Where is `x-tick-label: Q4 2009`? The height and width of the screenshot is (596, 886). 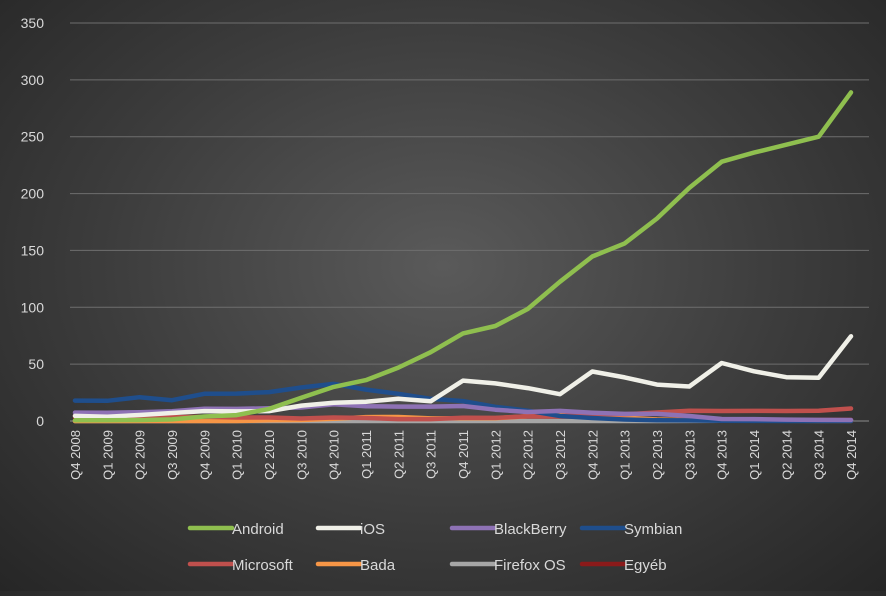
x-tick-label: Q4 2009 is located at coordinates (204, 455).